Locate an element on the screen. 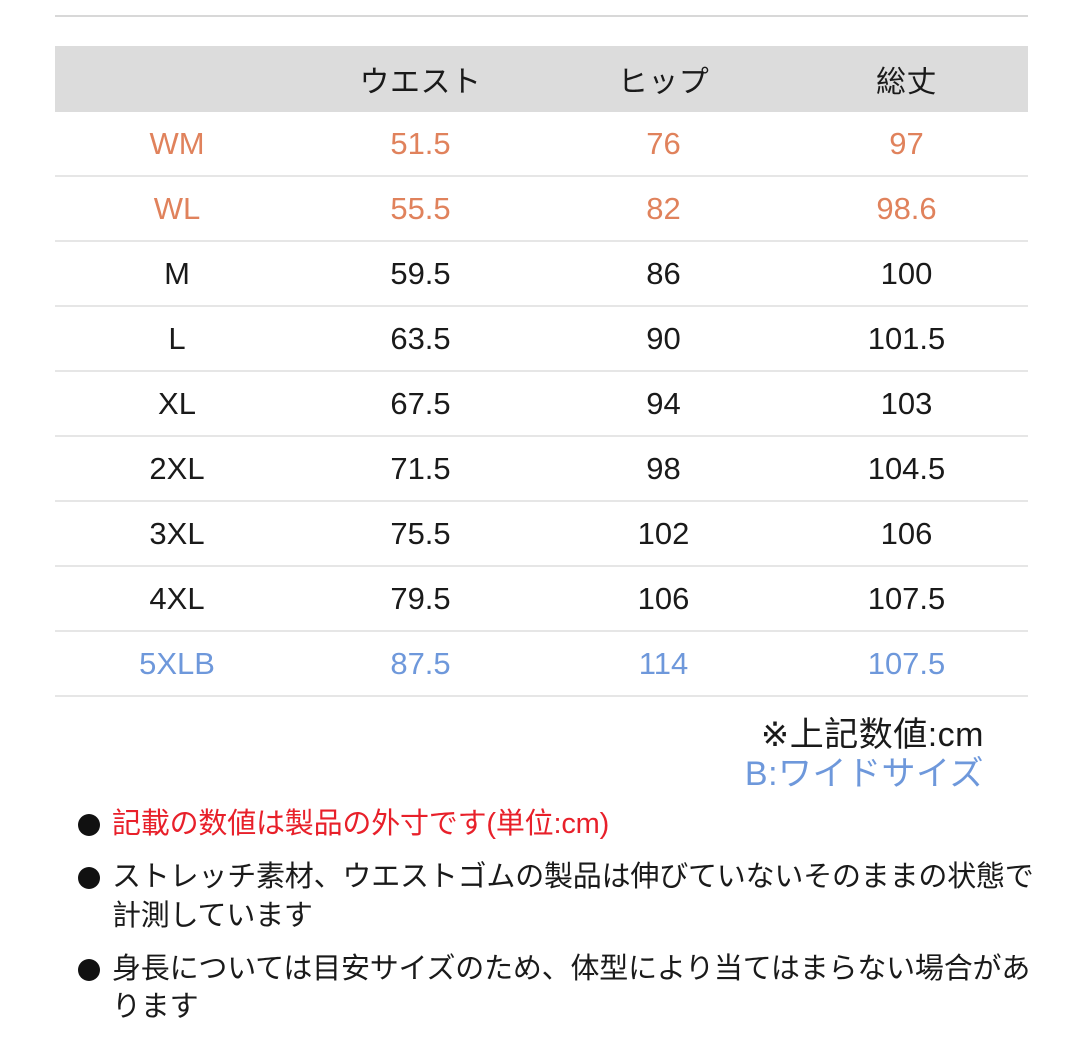 Image resolution: width=1080 pixels, height=1047 pixels. table-header-row: ウエスト ヒップ 総丈 is located at coordinates (541, 79).